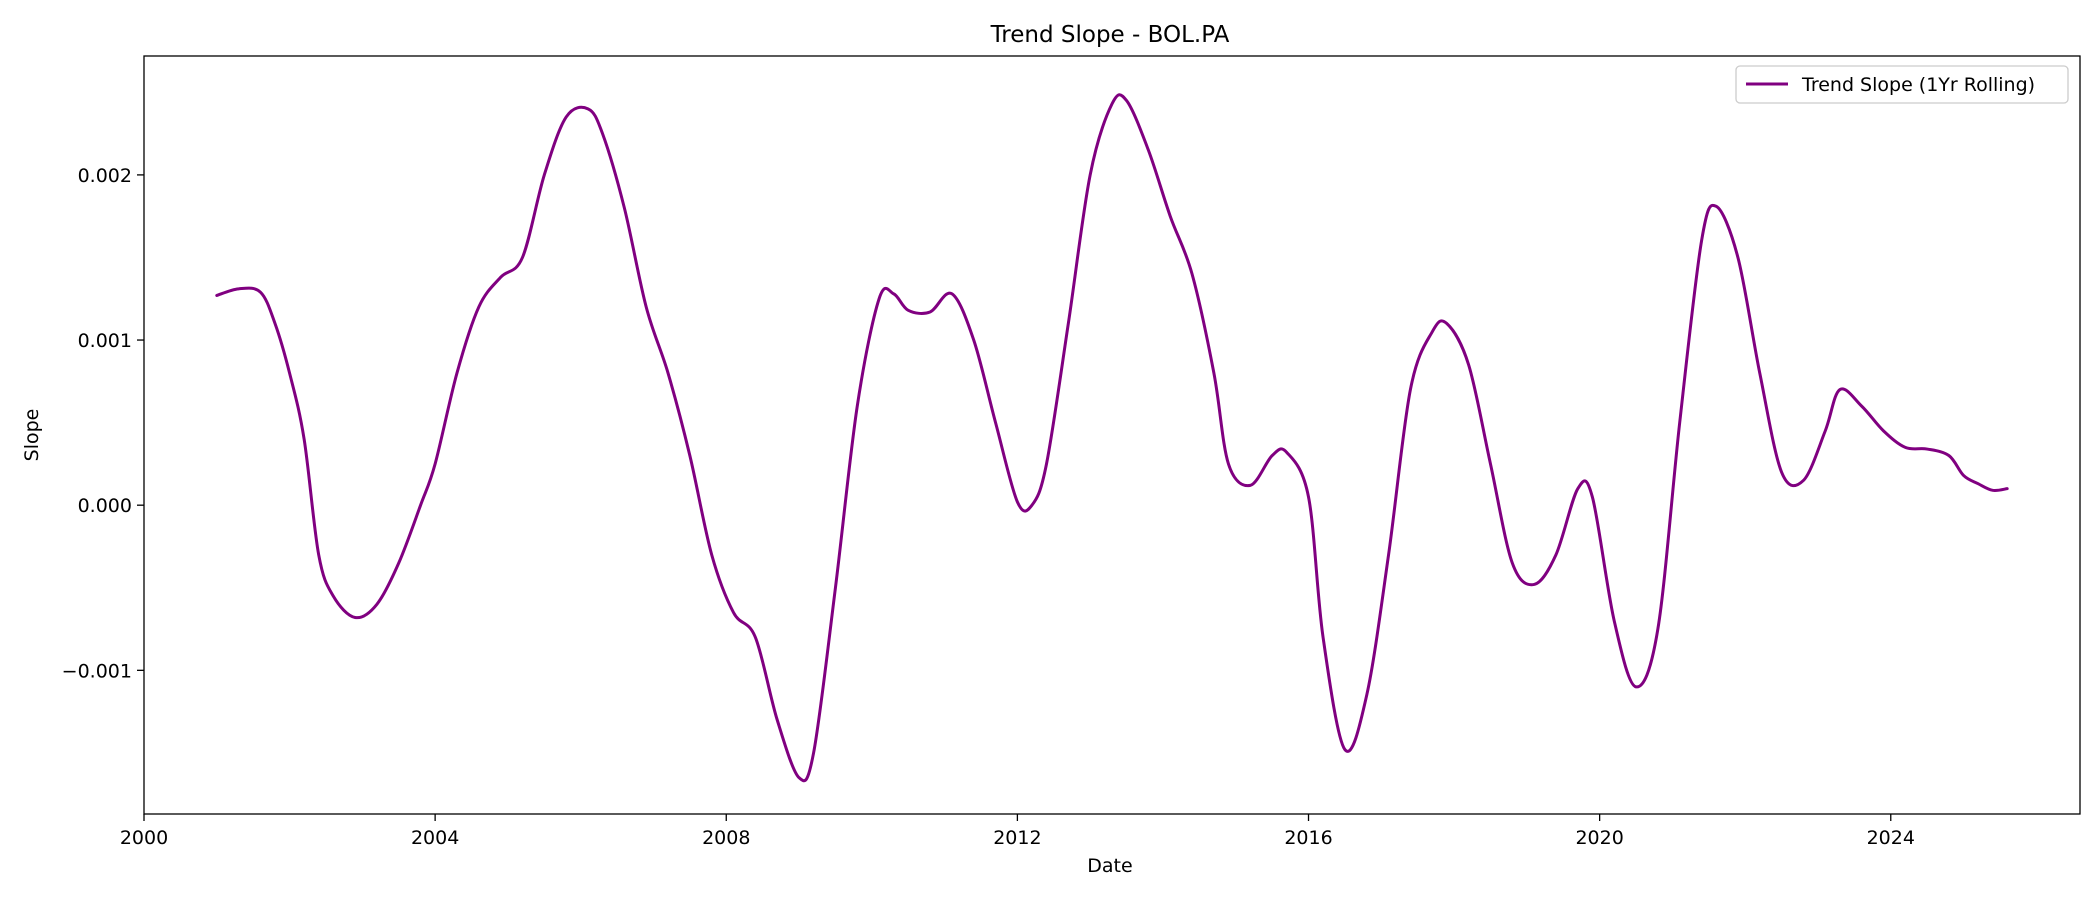  Describe the element at coordinates (105, 506) in the screenshot. I see `y-tick-label: 0.000` at that location.